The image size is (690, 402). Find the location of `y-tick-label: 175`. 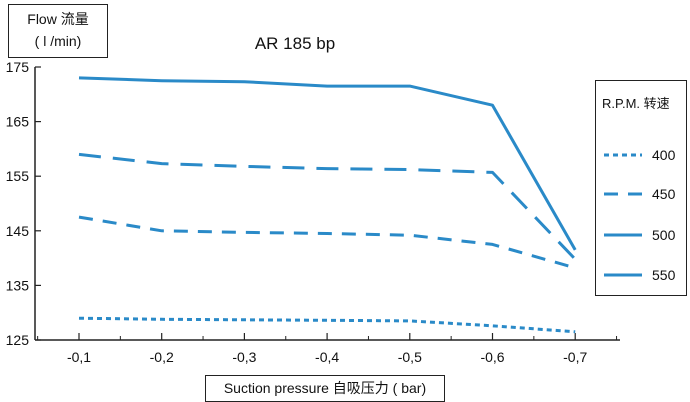

y-tick-label: 175 is located at coordinates (18, 67).